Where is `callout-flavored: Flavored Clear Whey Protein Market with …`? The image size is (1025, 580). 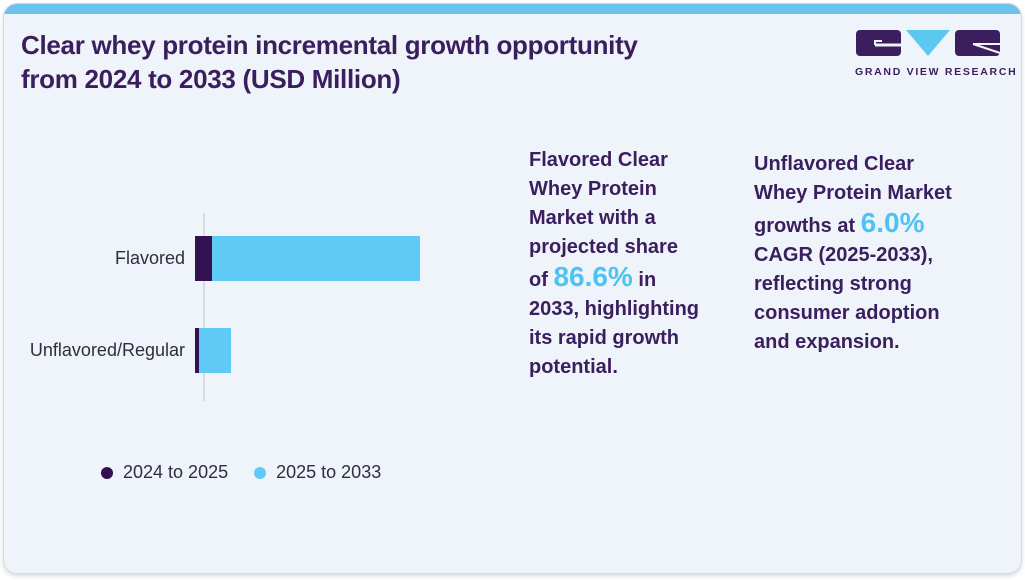
callout-flavored: Flavored Clear Whey Protein Market with … is located at coordinates (615, 264).